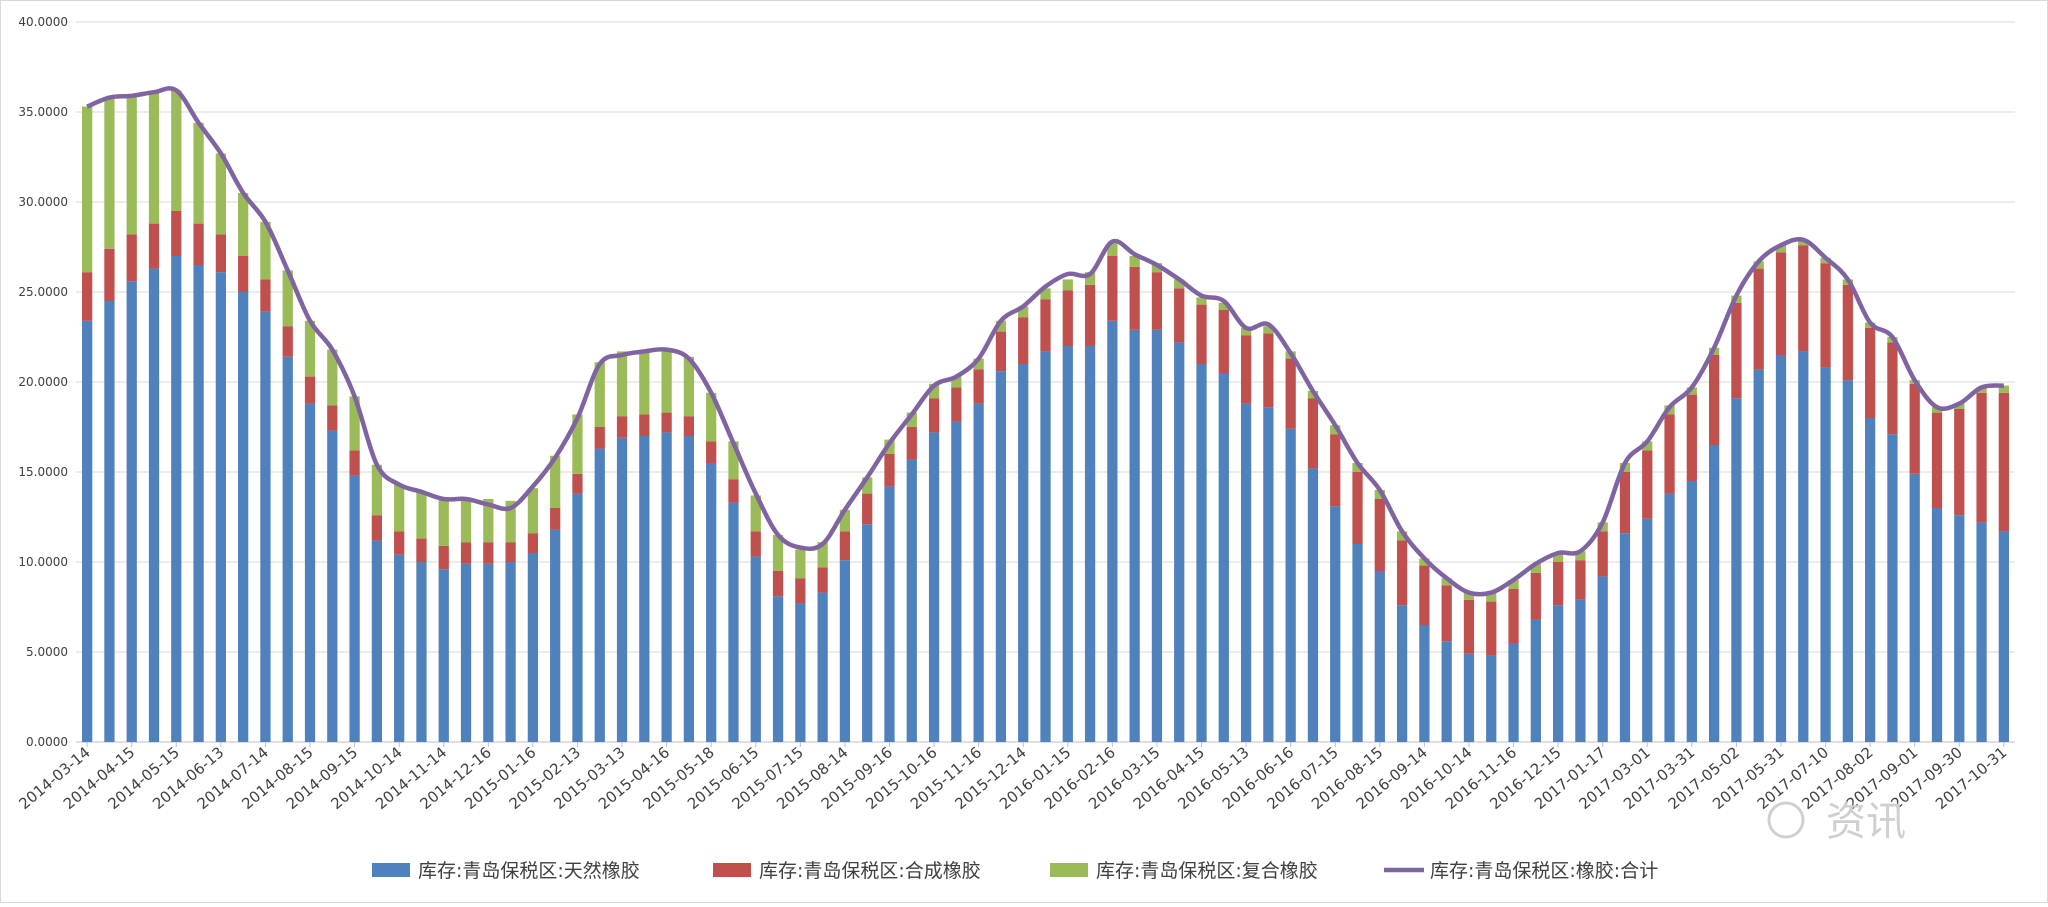 This screenshot has width=2048, height=907. I want to click on legend-label: 库存:青岛保税区:复合橡胶, so click(1207, 871).